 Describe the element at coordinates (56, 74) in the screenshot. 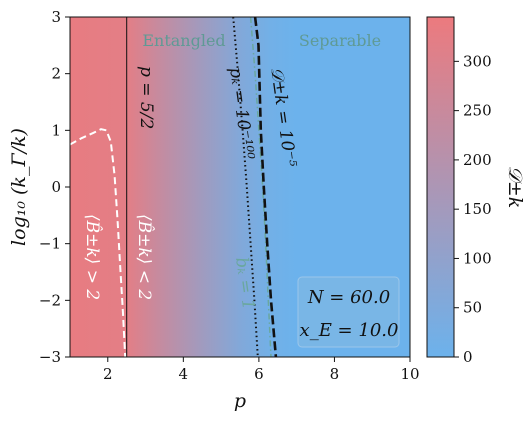

I see `y-tick-label: 2` at that location.